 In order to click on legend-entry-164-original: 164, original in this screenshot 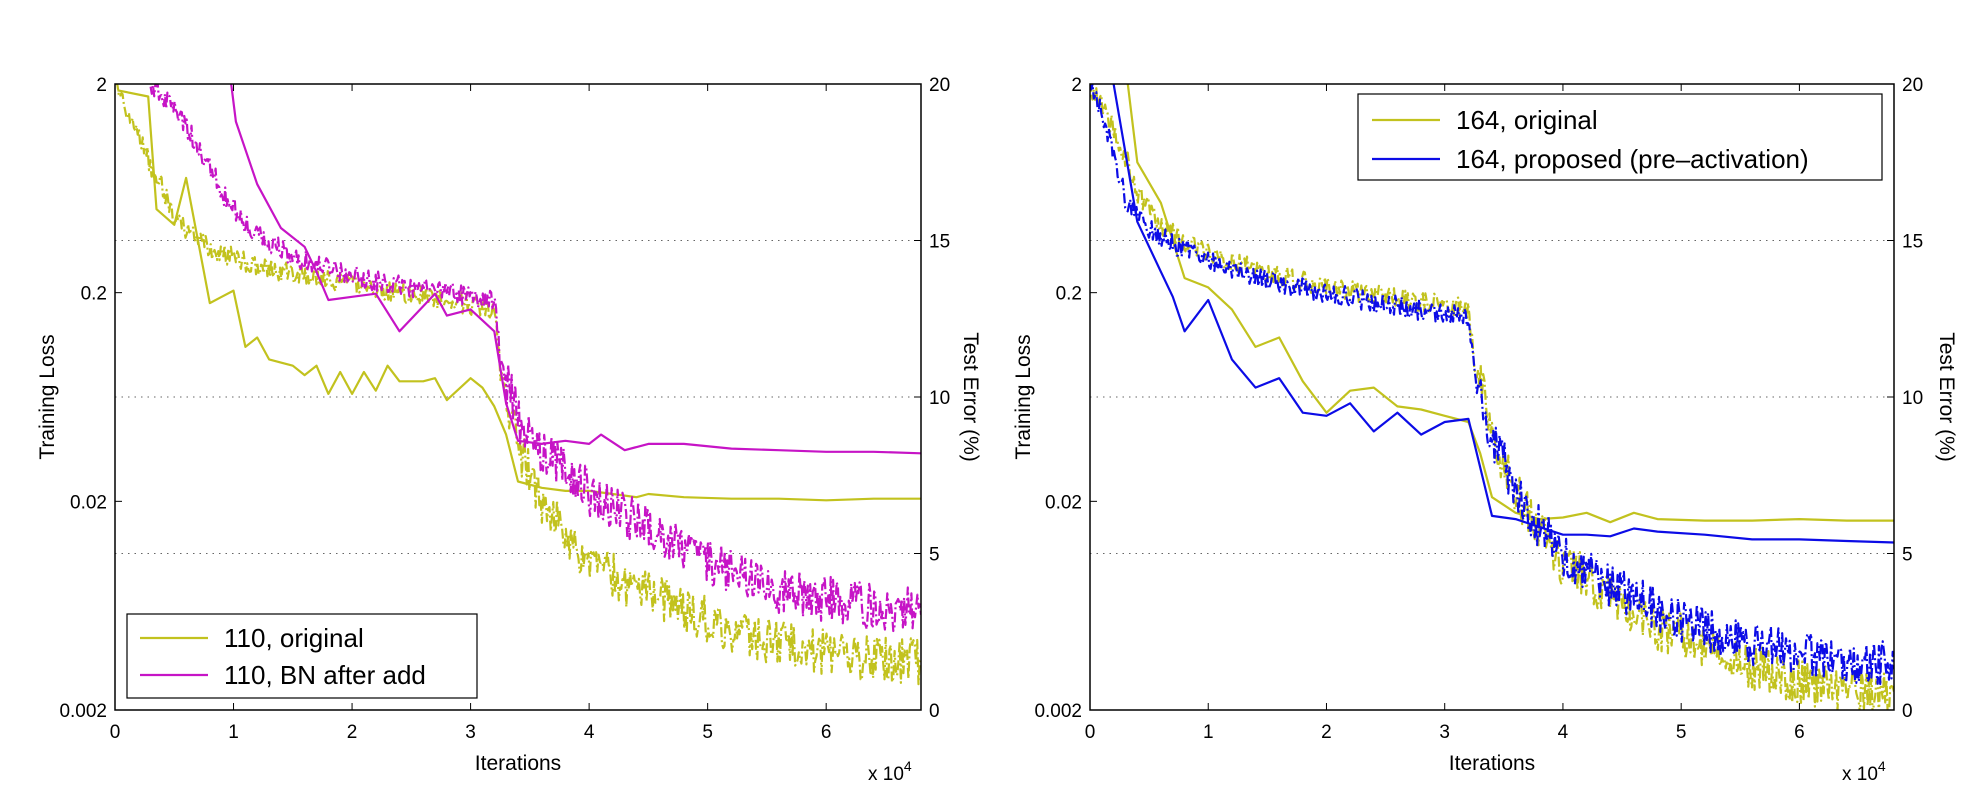, I will do `click(1527, 120)`.